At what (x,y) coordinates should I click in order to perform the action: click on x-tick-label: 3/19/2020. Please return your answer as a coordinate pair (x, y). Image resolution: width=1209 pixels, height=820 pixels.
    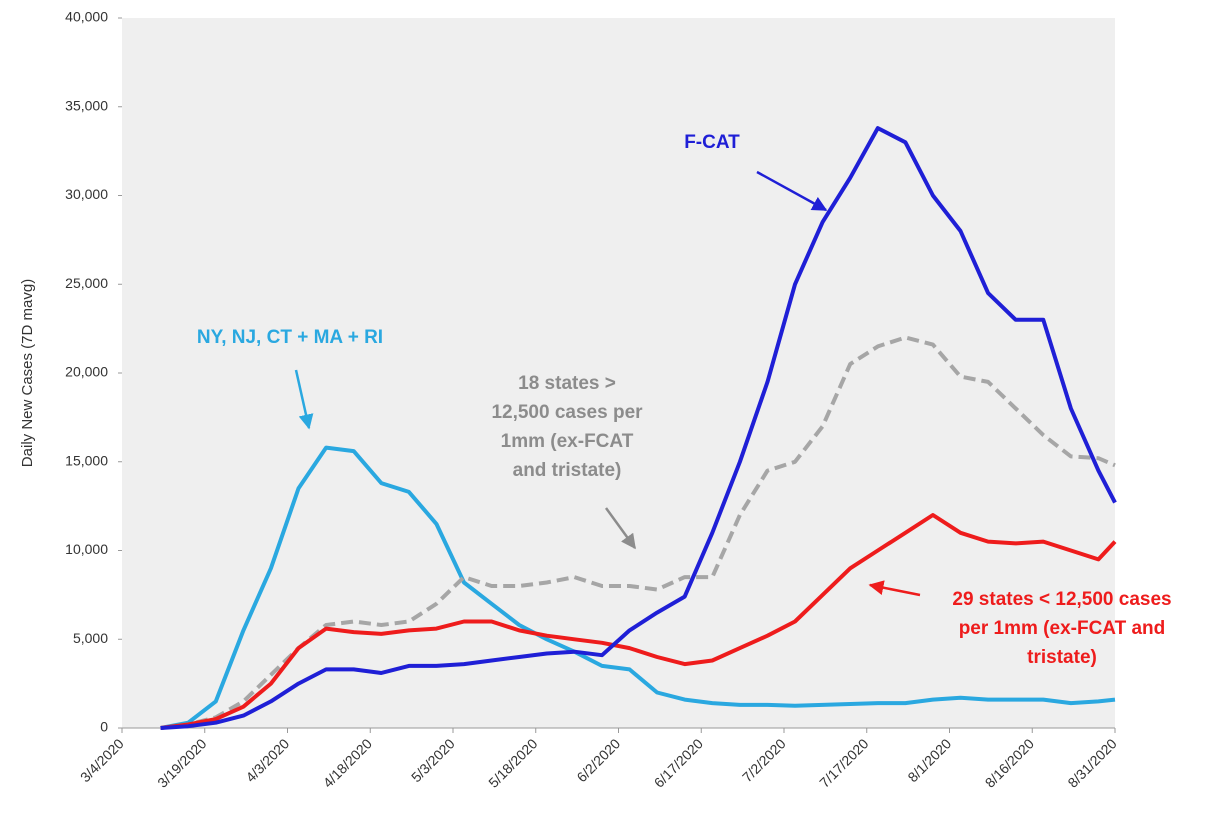
    Looking at the image, I should click on (182, 763).